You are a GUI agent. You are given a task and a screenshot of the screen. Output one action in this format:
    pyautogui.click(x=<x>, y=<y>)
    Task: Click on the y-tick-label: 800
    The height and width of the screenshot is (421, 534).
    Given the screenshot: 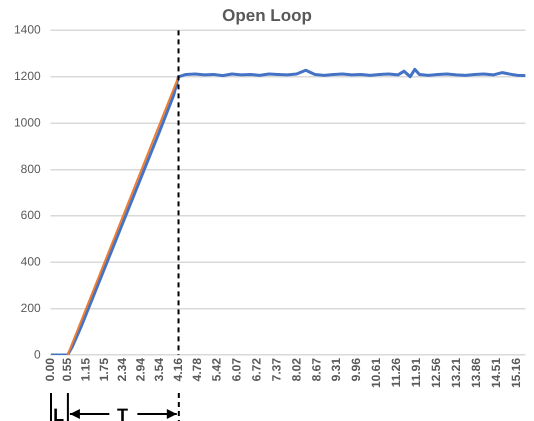 What is the action you would take?
    pyautogui.click(x=31, y=169)
    